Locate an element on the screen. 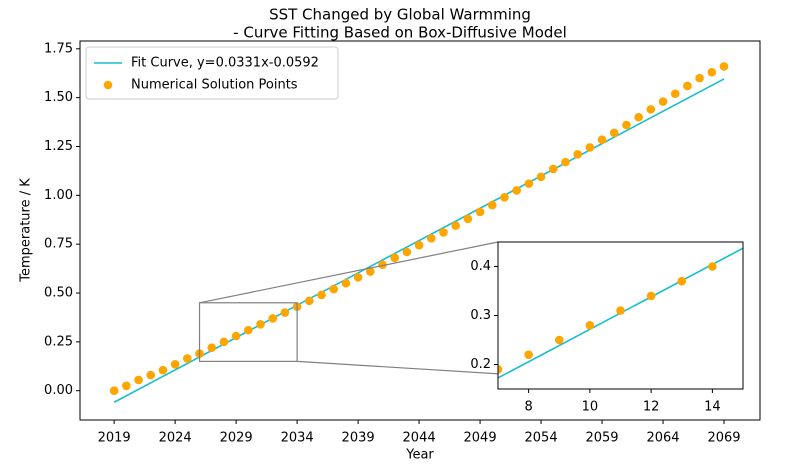  legend-box is located at coordinates (212, 73).